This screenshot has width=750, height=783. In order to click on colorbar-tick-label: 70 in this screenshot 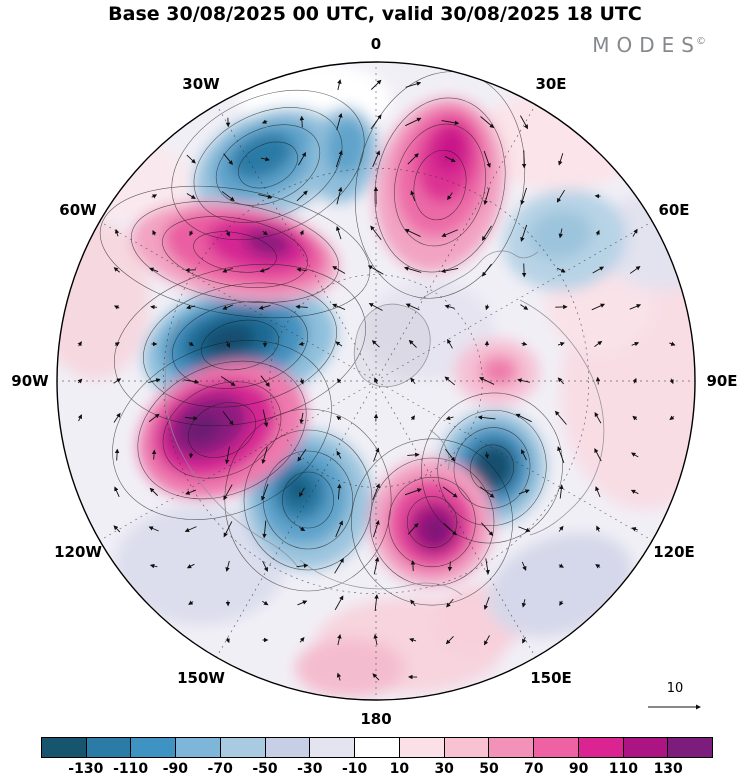, I will do `click(534, 769)`.